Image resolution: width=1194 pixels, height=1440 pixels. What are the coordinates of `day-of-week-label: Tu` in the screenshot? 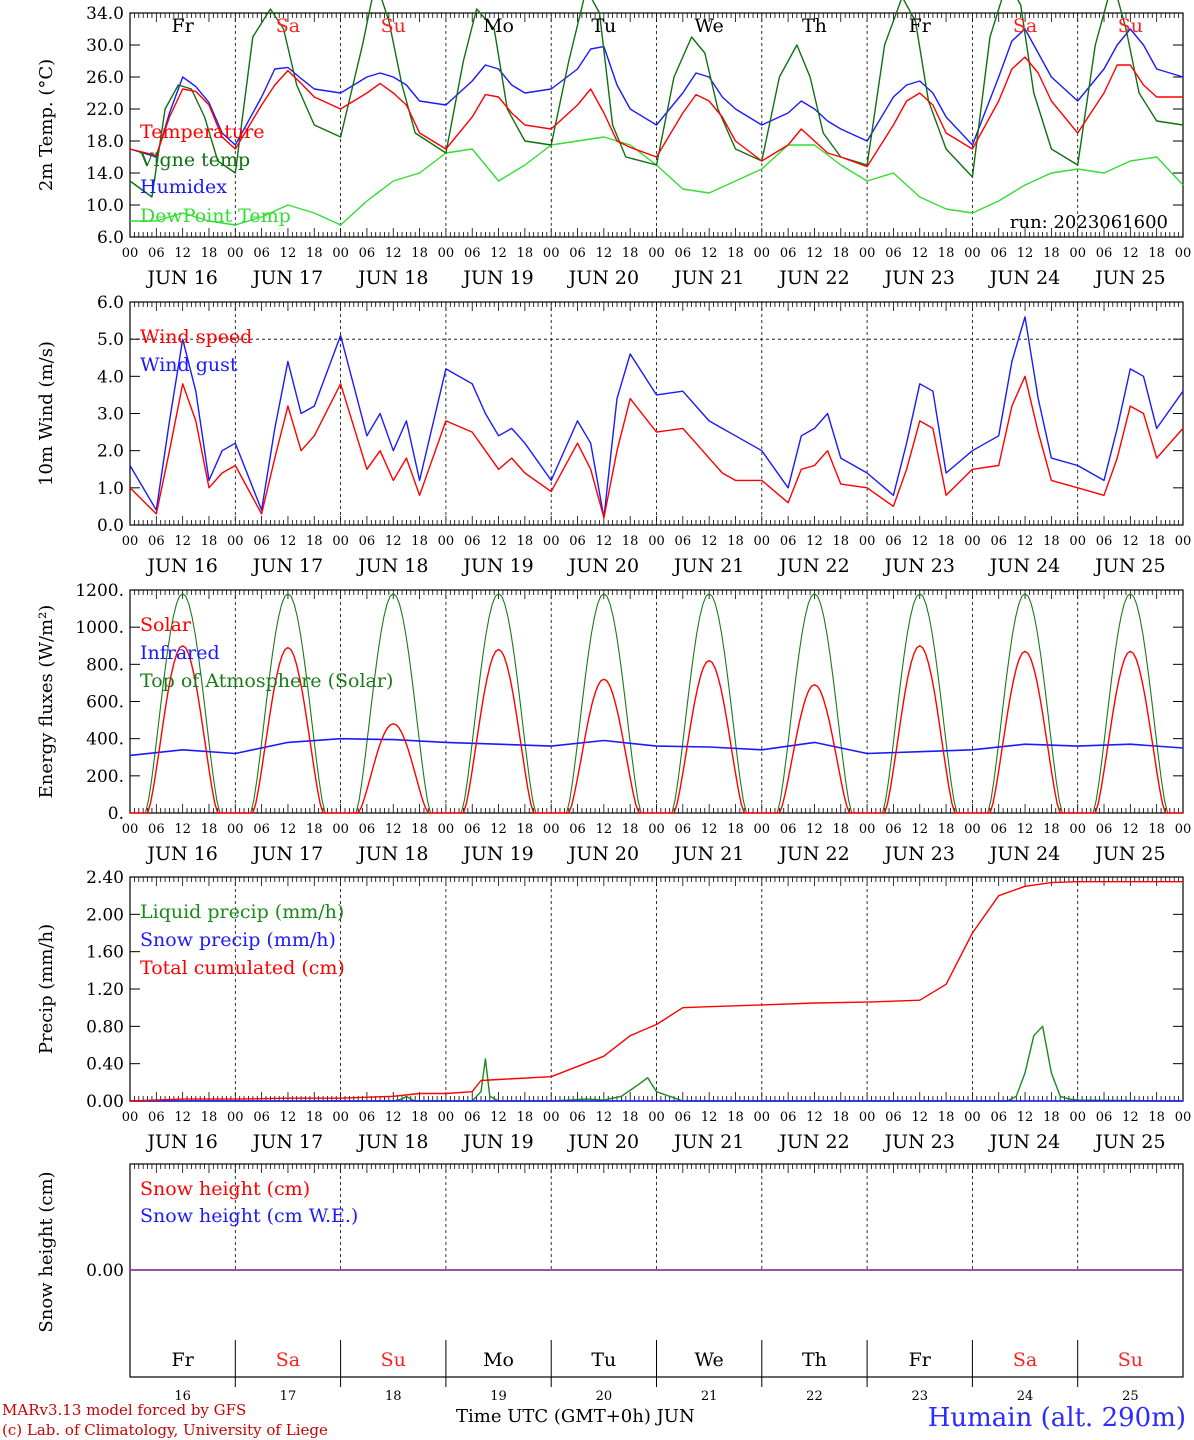 It's located at (603, 1360).